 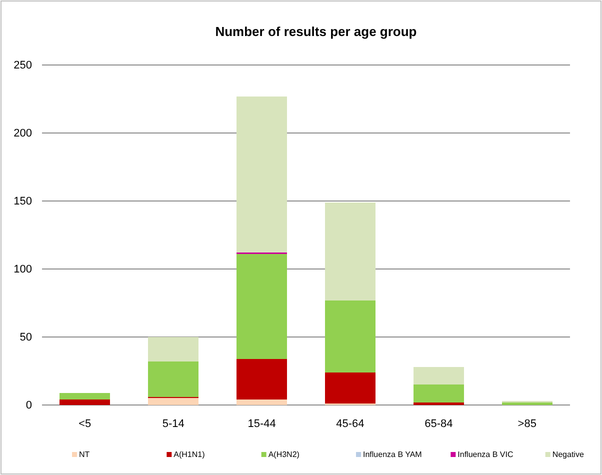 What do you see at coordinates (438, 424) in the screenshot?
I see `x-tick-label: 65-84` at bounding box center [438, 424].